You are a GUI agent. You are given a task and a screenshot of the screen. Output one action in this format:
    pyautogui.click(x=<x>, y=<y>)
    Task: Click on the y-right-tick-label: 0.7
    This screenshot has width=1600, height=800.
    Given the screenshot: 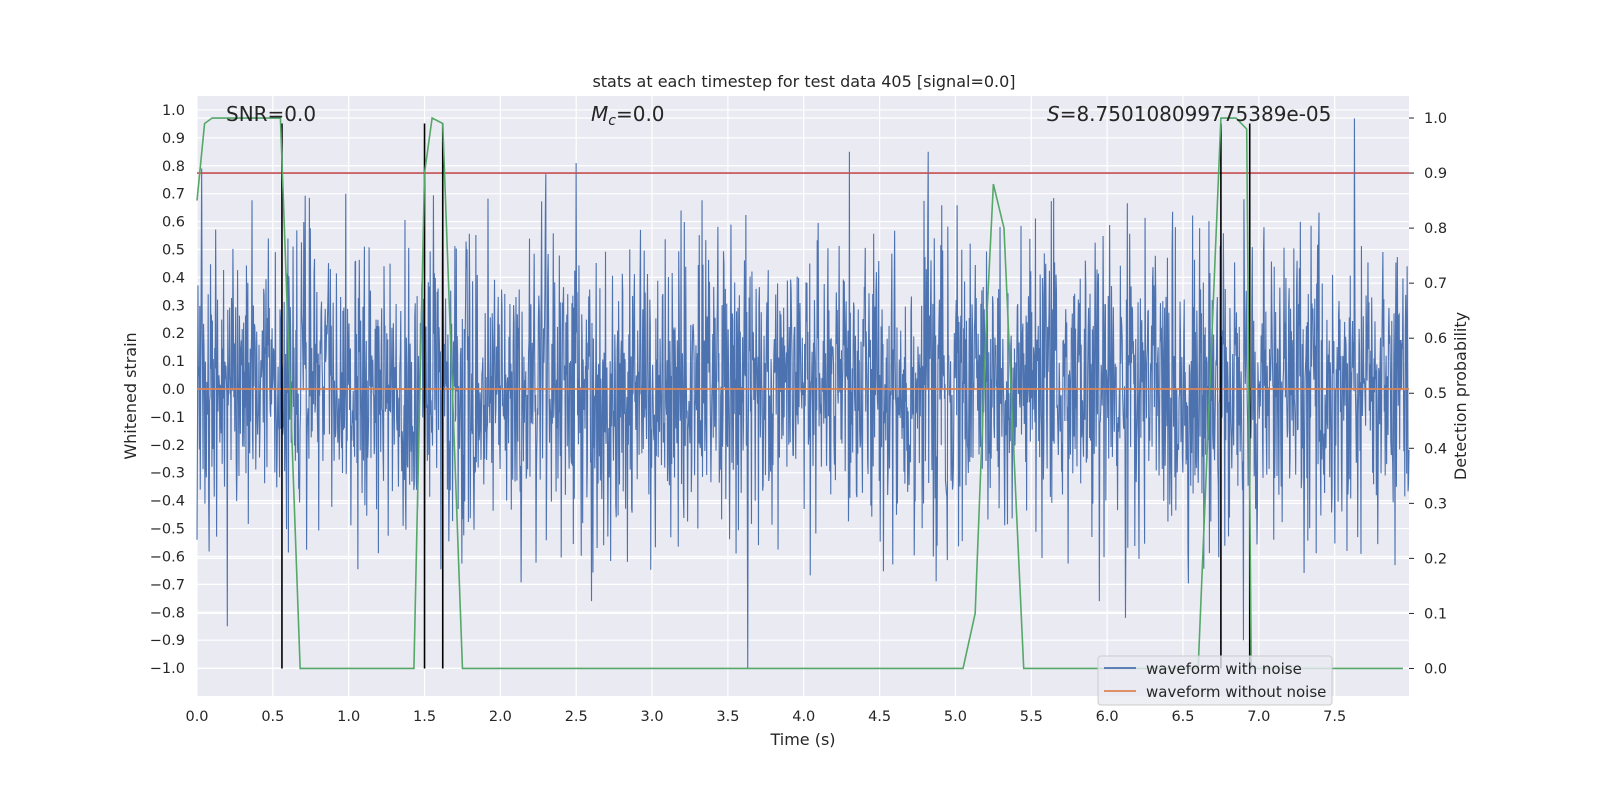 What is the action you would take?
    pyautogui.click(x=1435, y=284)
    